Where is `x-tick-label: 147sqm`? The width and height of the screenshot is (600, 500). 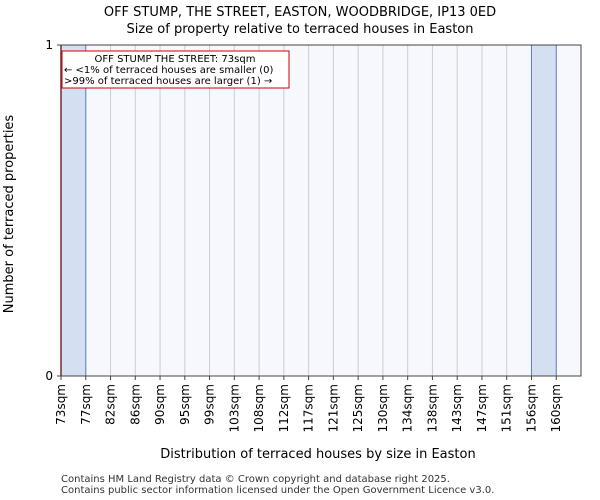
x-tick-label: 147sqm is located at coordinates (482, 408).